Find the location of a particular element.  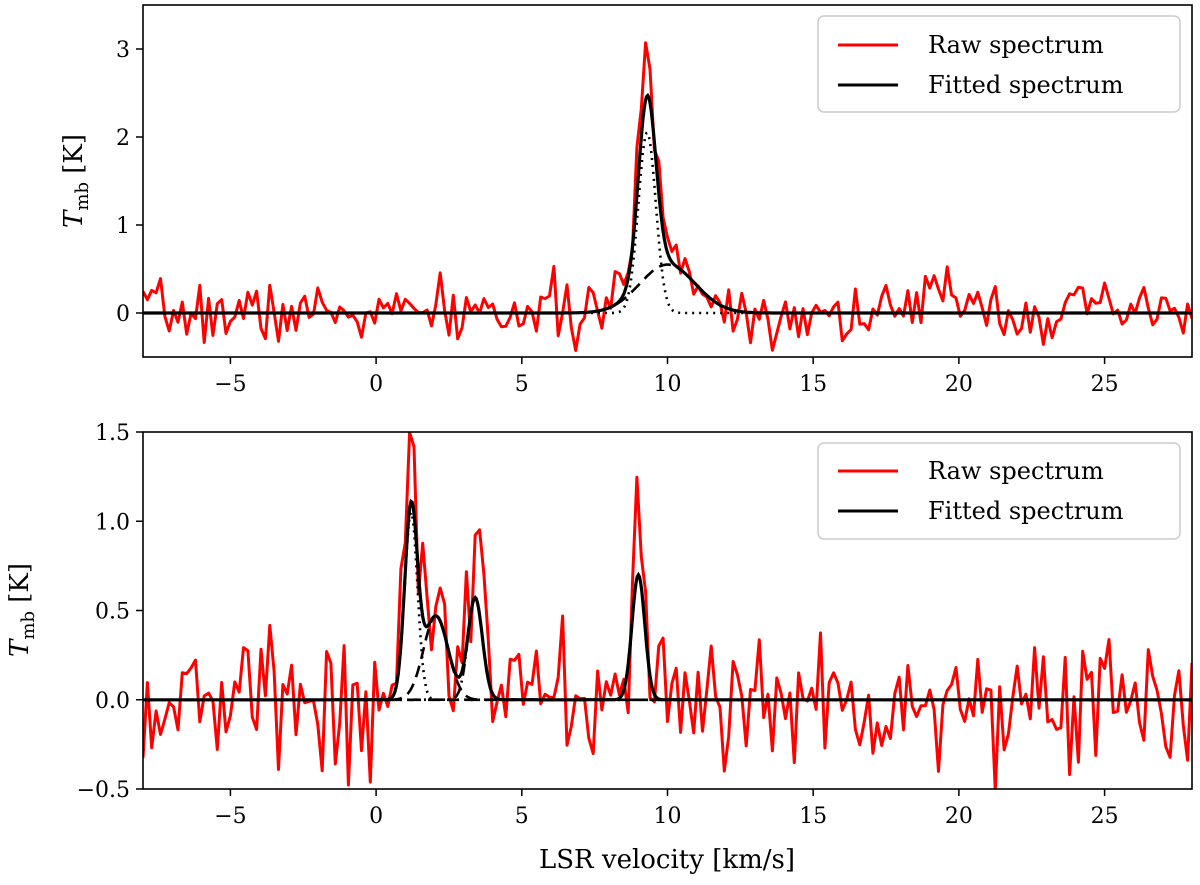

top-xtick-label: 15 is located at coordinates (813, 384).